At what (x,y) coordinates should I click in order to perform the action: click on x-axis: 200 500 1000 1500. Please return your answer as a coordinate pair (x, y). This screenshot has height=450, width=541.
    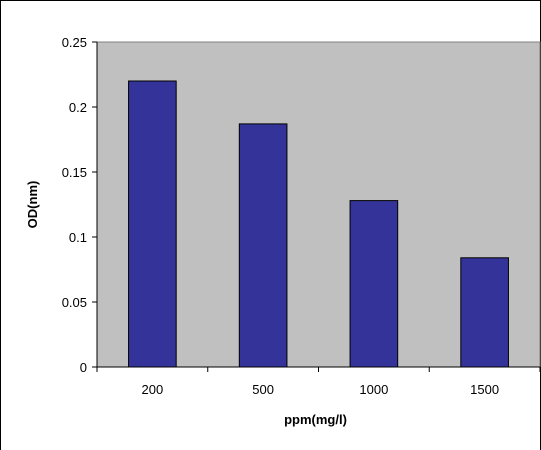
    Looking at the image, I should click on (318, 381).